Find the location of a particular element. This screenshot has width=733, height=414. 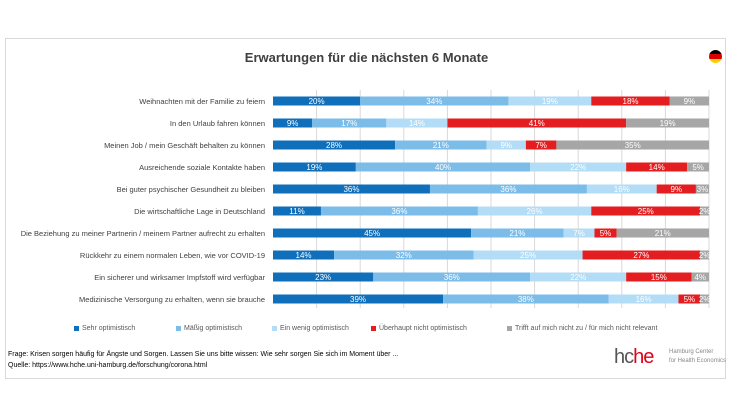

category-label: Die wirtschaftliche Lage in Deutschland is located at coordinates (199, 211).